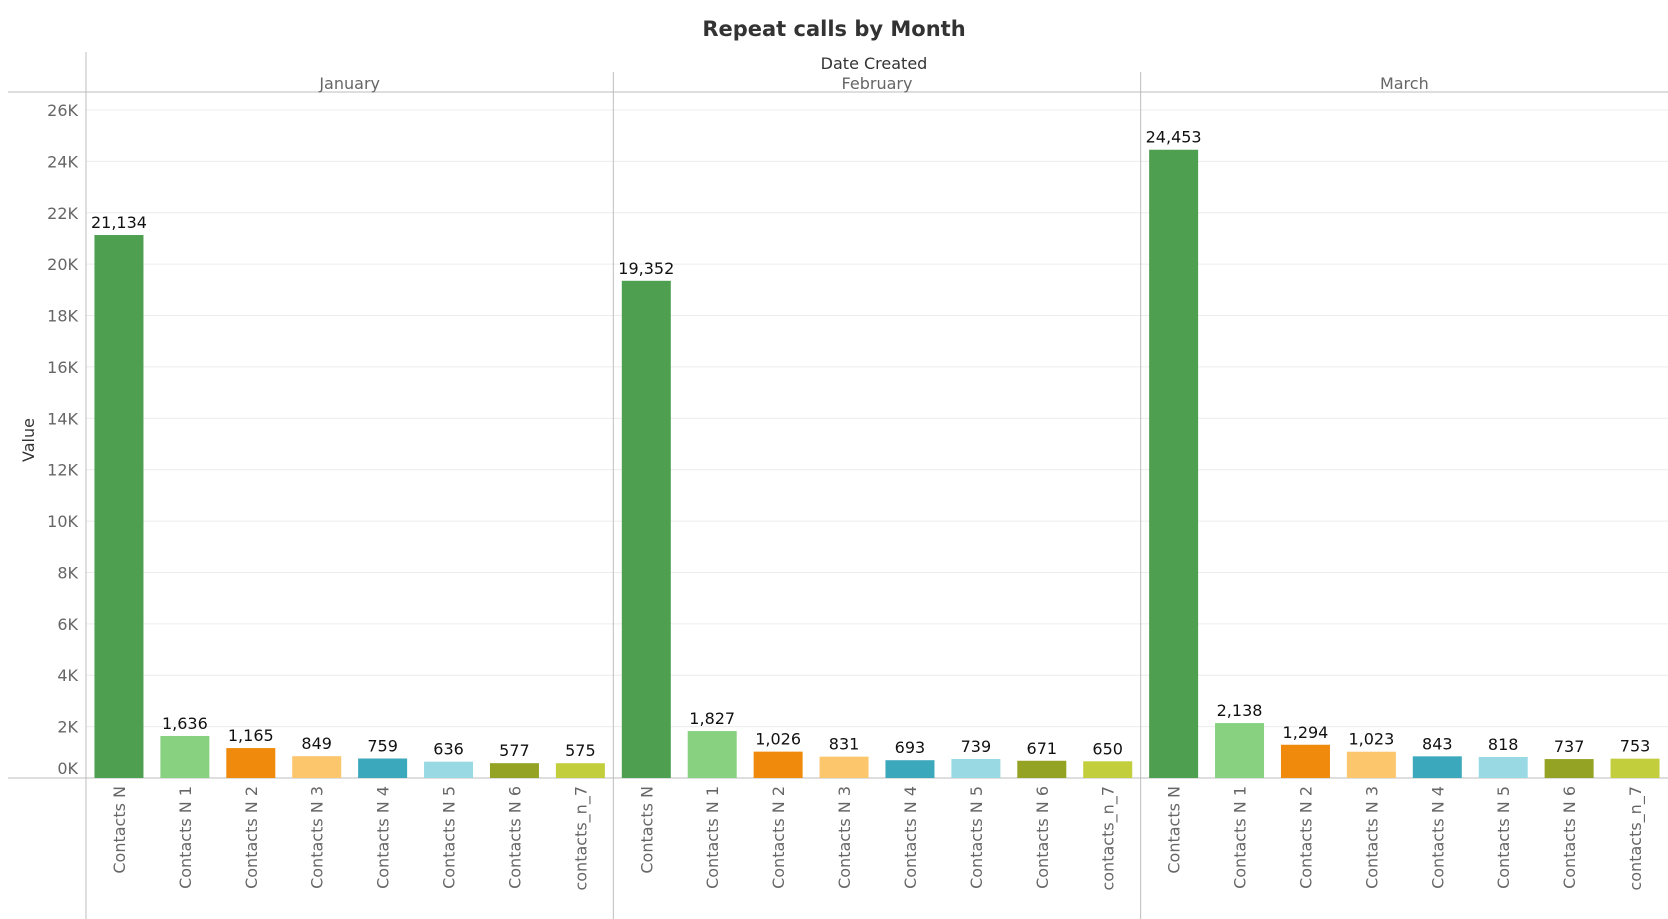 The height and width of the screenshot is (919, 1668). Describe the element at coordinates (67, 727) in the screenshot. I see `y-tick-label: 2K` at that location.